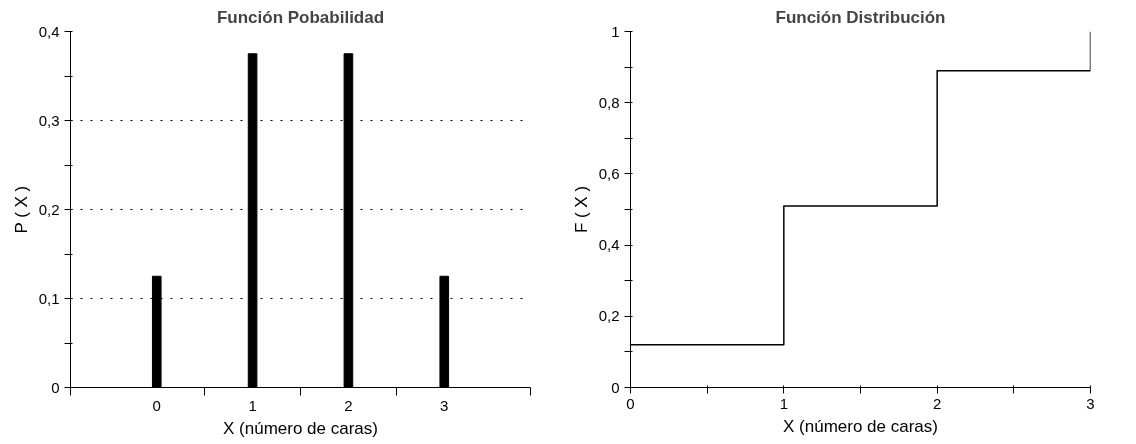  What do you see at coordinates (300, 17) in the screenshot?
I see `chart-title: Función Pobabilidad` at bounding box center [300, 17].